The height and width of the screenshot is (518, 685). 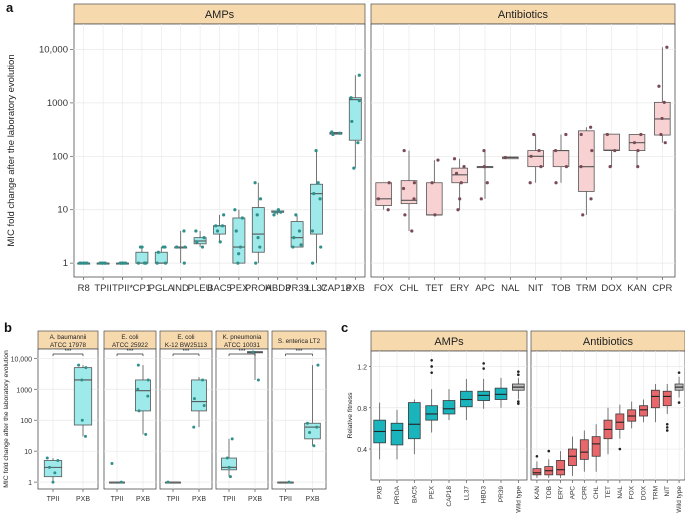 I want to click on box-a-chl-point, so click(x=404, y=150).